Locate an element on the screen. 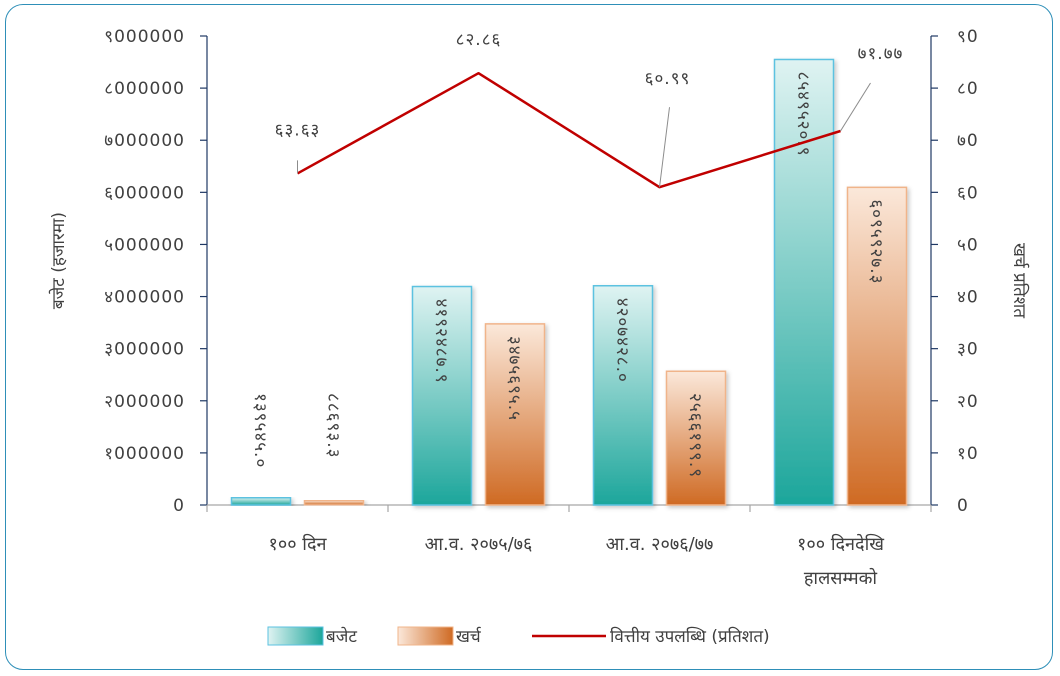 This screenshot has height=676, width=1060. left-axis-tick-label: ५000000 is located at coordinates (144, 245).